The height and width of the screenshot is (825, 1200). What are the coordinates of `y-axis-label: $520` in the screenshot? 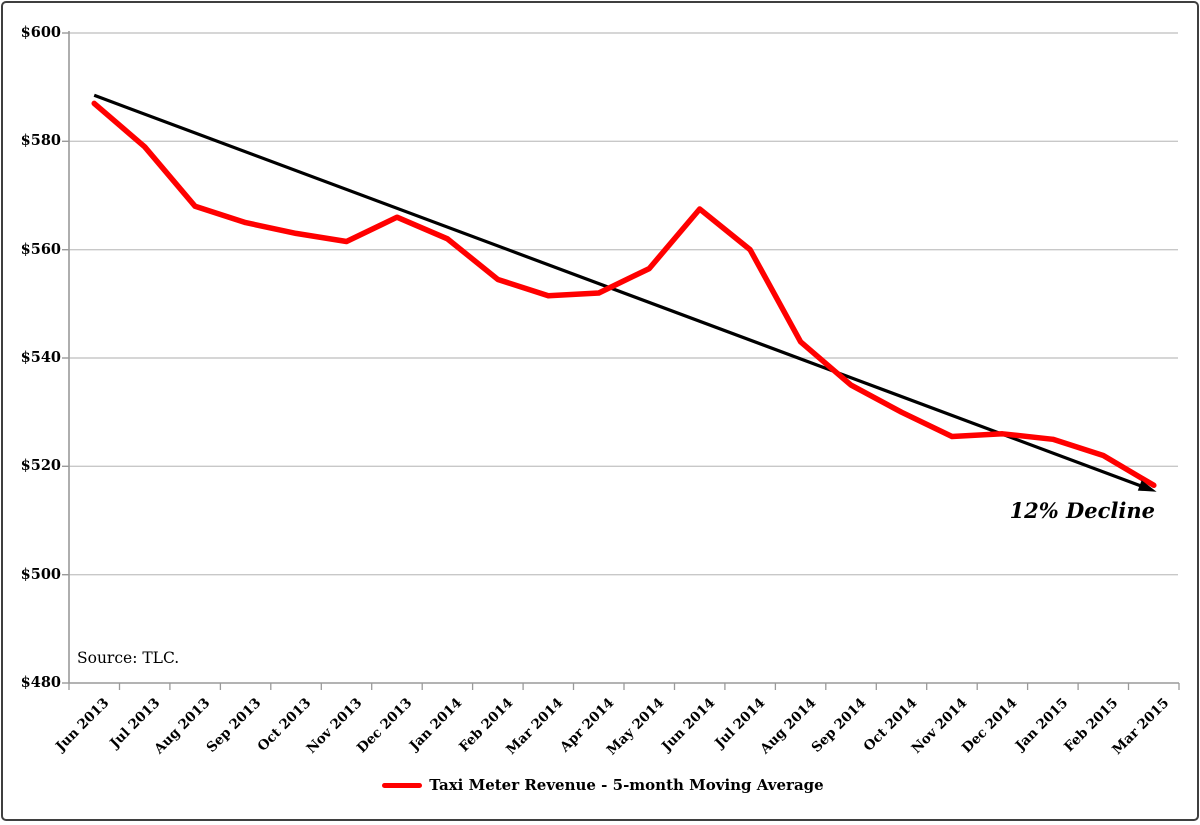 It's located at (35, 466).